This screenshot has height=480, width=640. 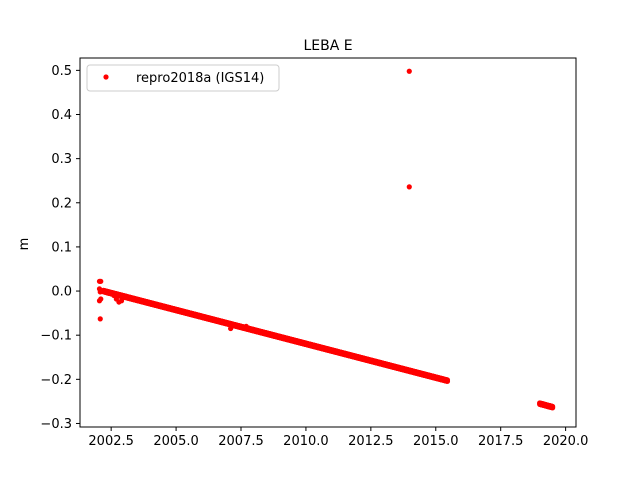 I want to click on x-tick-label: 2012.5, so click(x=371, y=441).